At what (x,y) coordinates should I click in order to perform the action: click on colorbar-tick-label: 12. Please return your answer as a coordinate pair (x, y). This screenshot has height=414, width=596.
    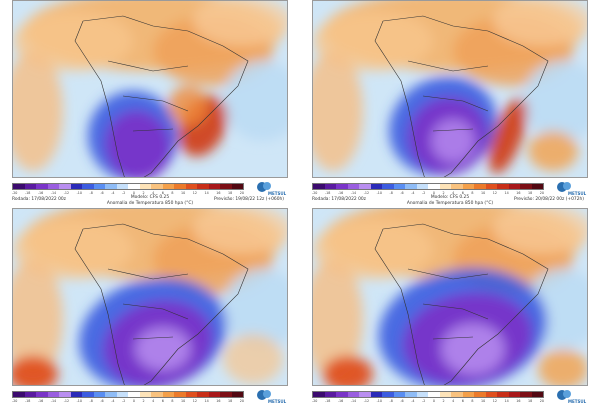
    Looking at the image, I should click on (494, 193).